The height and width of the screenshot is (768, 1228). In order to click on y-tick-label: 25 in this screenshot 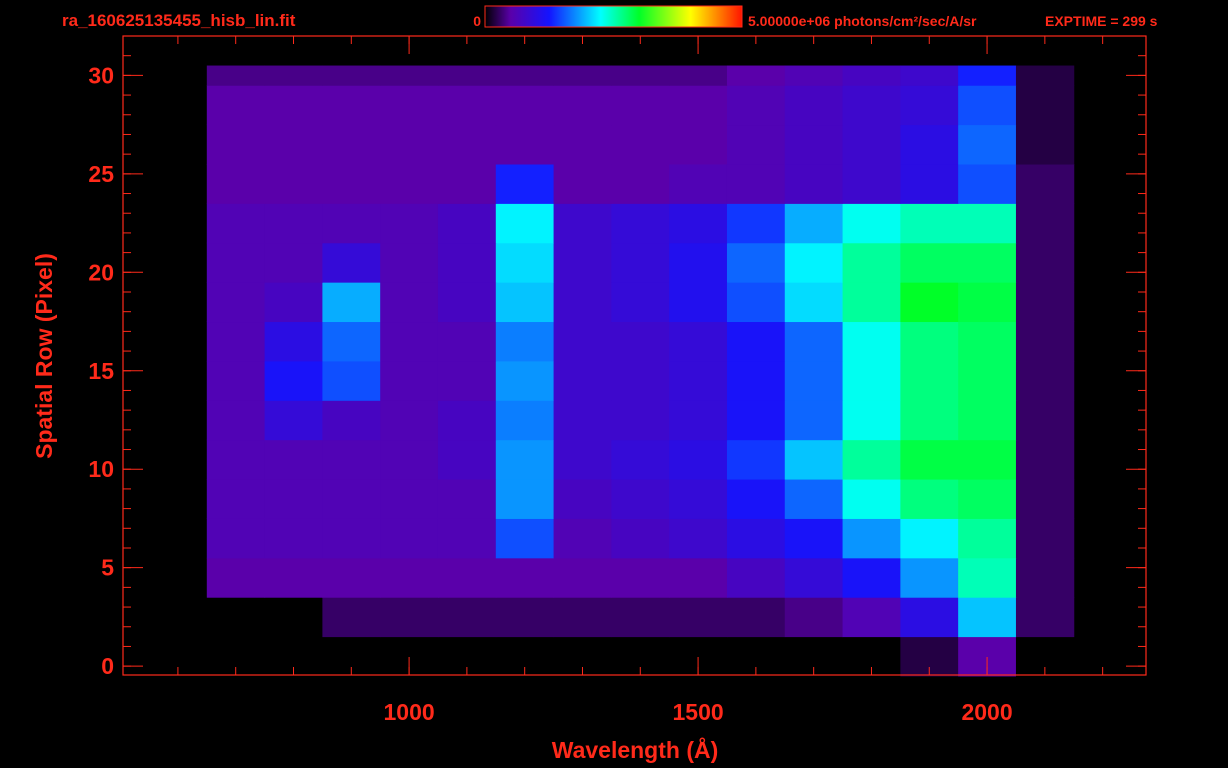, I will do `click(101, 174)`.